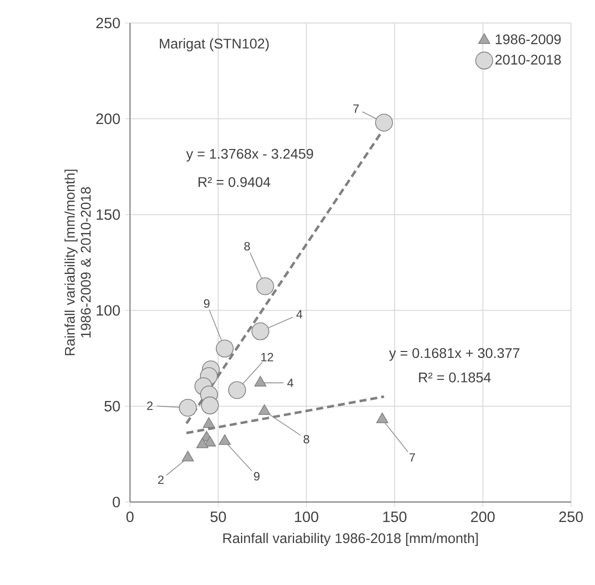  What do you see at coordinates (454, 354) in the screenshot?
I see `annotation: y = 0.1681x + 30.377` at bounding box center [454, 354].